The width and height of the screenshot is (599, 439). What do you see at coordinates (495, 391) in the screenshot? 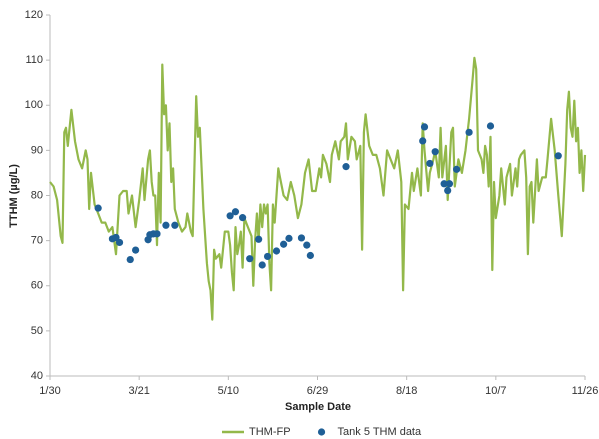
I see `x-tick-label: 10/7` at bounding box center [495, 391].